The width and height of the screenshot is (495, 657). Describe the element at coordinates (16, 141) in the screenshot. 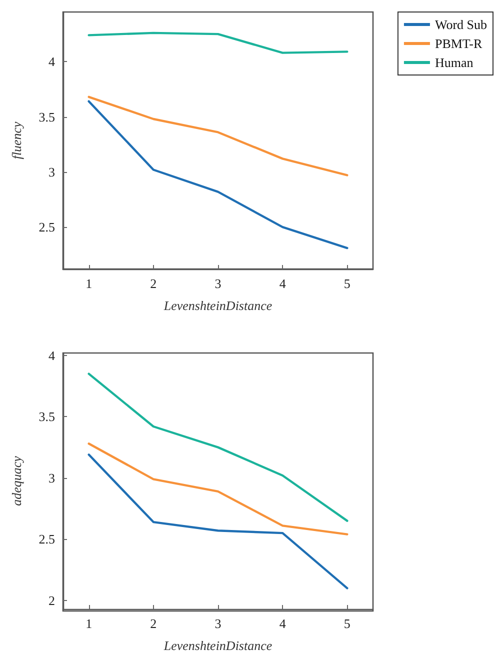

I see `y-axis-title: fluency` at that location.